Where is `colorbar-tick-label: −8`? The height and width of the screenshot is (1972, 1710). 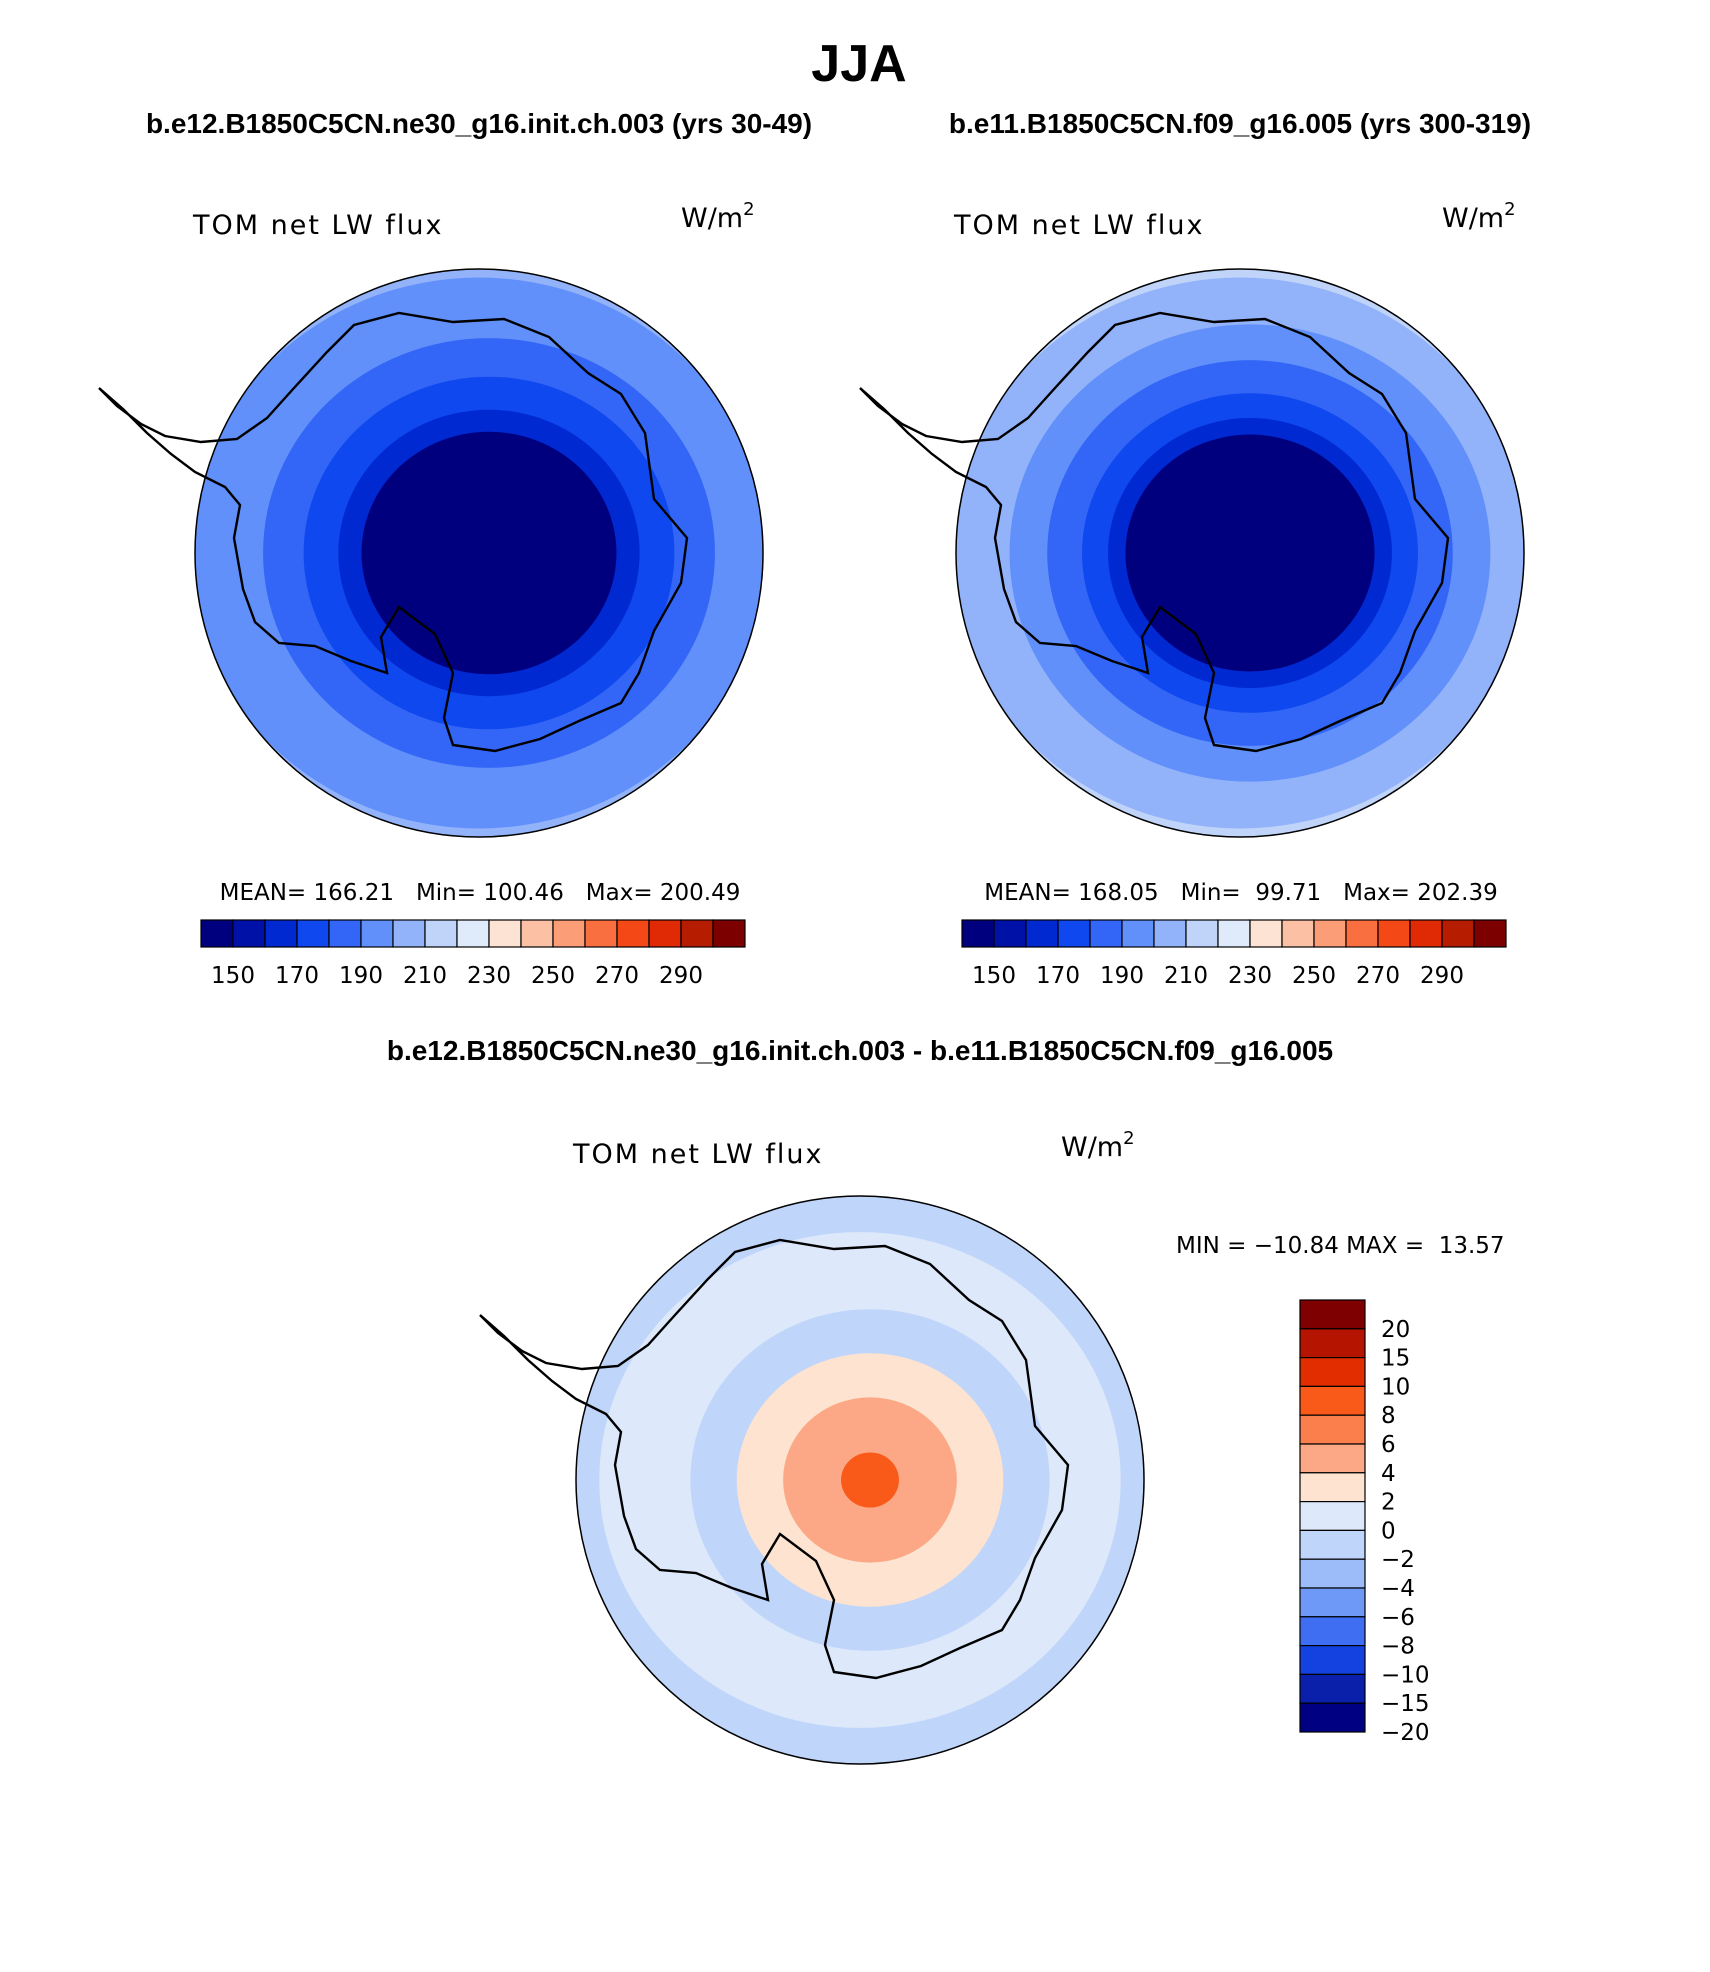 colorbar-tick-label: −8 is located at coordinates (1398, 1647).